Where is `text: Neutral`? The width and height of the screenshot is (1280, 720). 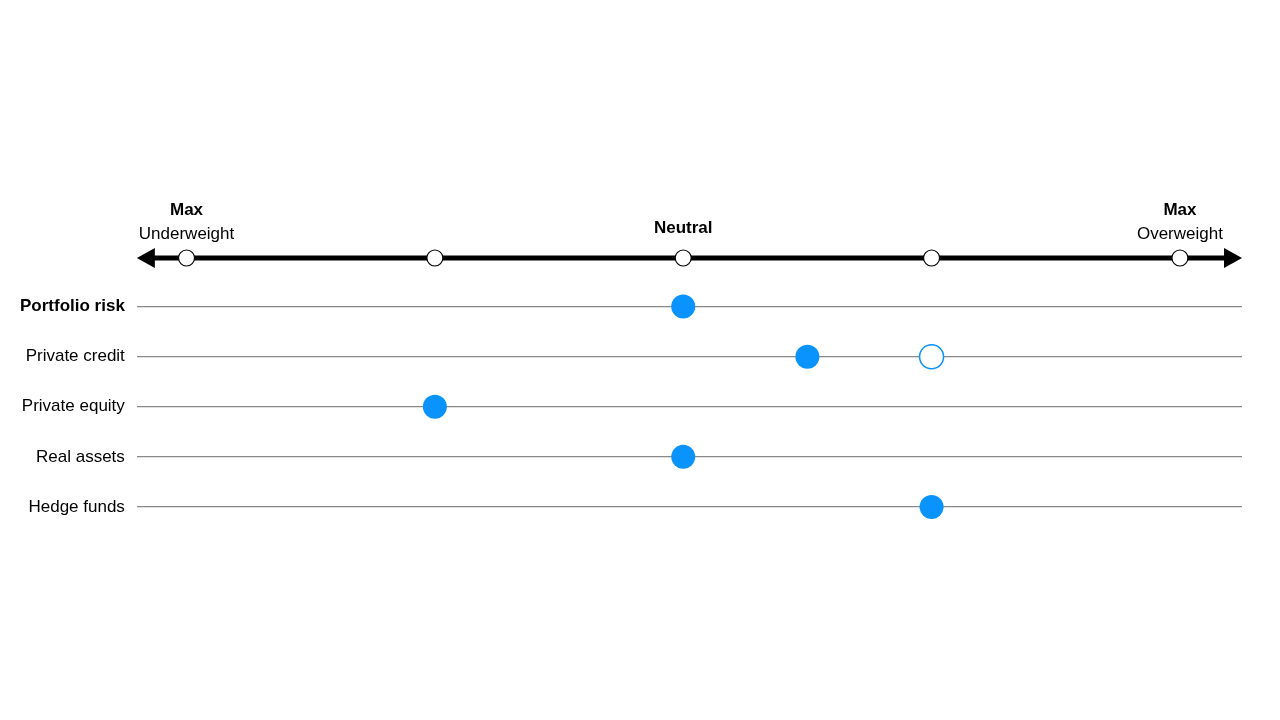 text: Neutral is located at coordinates (683, 227).